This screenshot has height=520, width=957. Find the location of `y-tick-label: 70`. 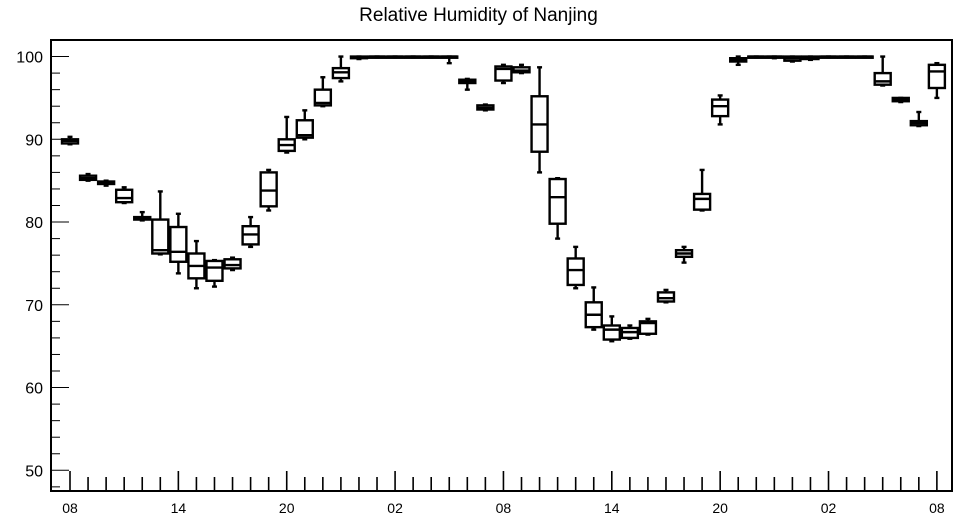

y-tick-label: 70 is located at coordinates (34, 306).